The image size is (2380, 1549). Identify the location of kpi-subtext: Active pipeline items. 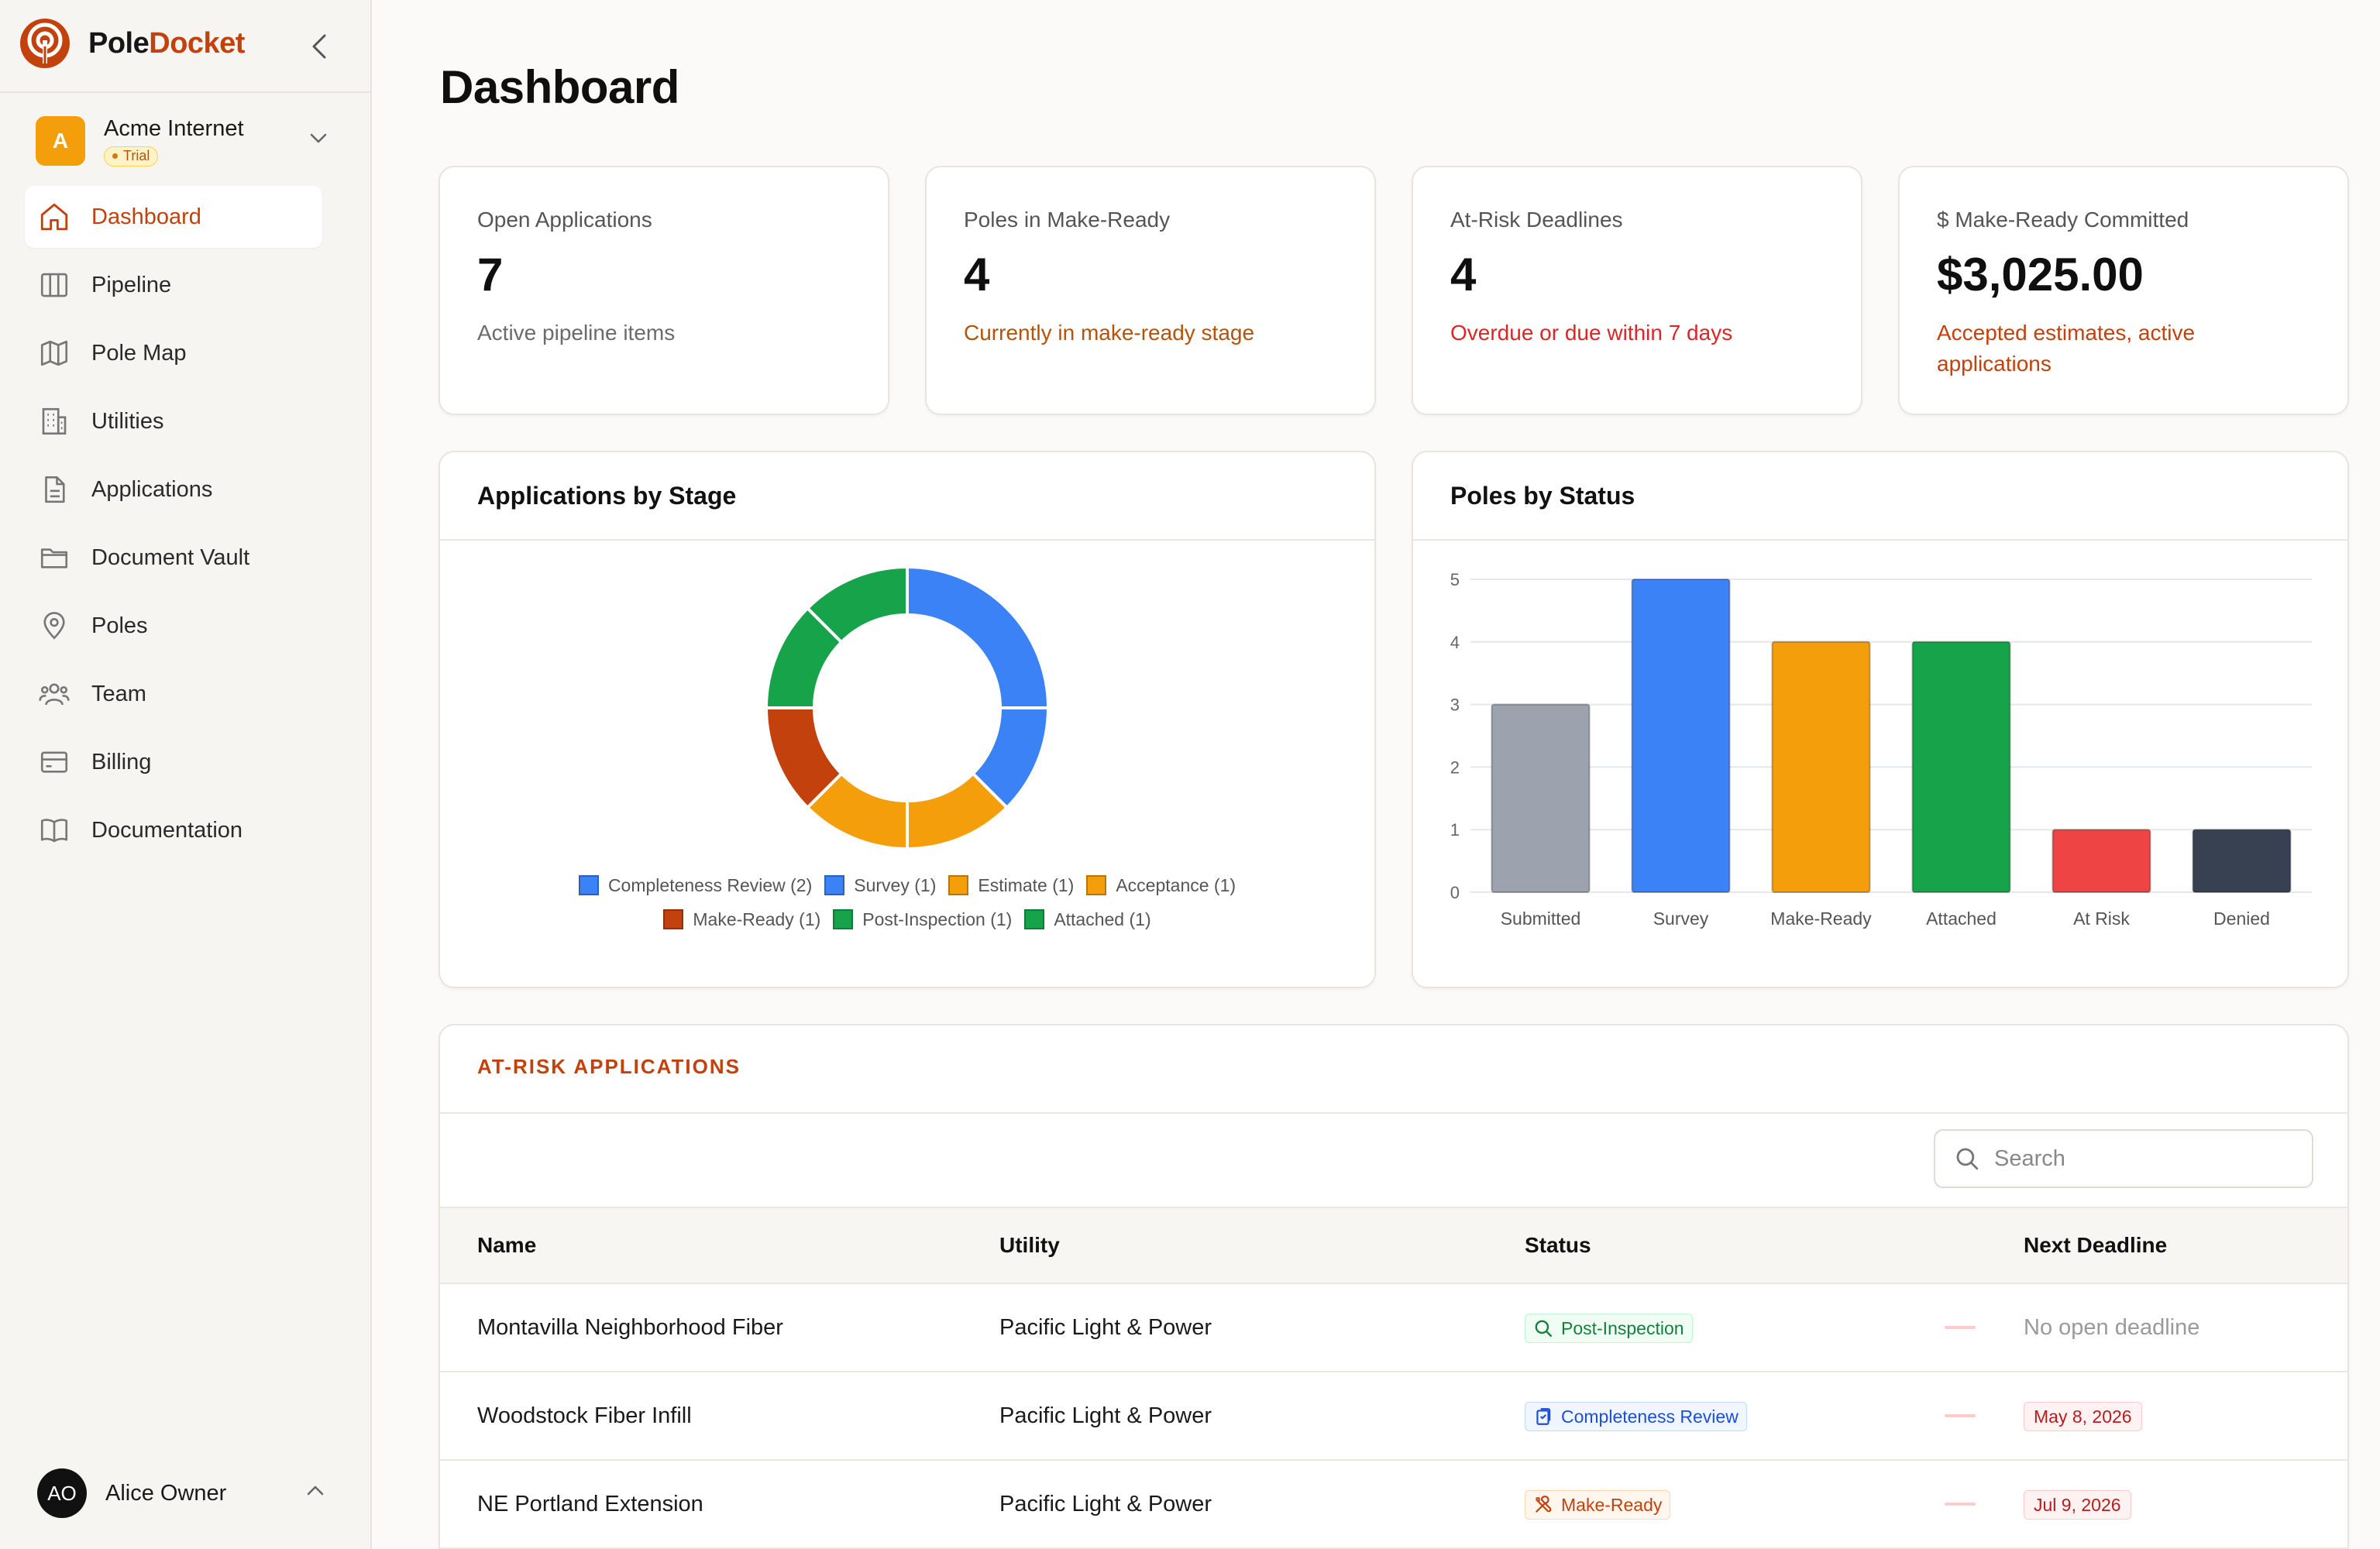
(577, 333).